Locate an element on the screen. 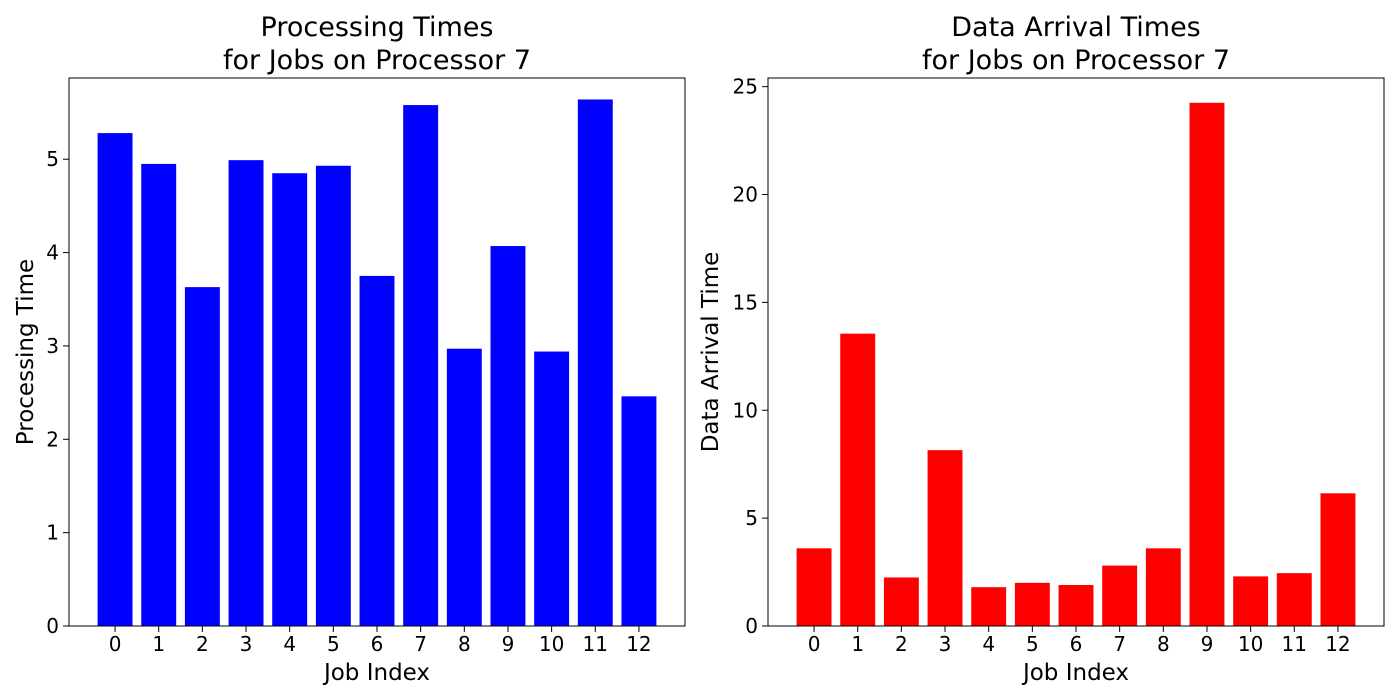  y-tick-label: 4 is located at coordinates (52, 253).